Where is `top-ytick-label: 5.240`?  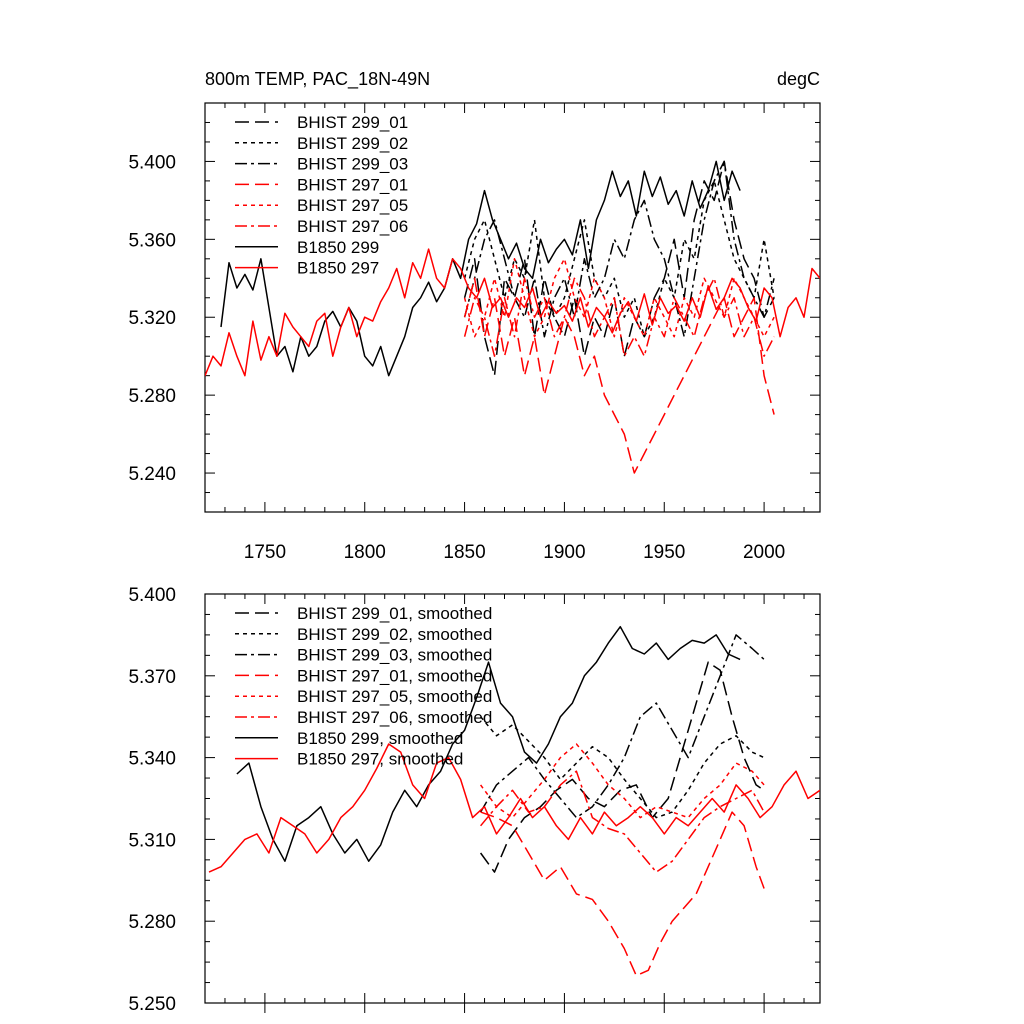 top-ytick-label: 5.240 is located at coordinates (152, 474).